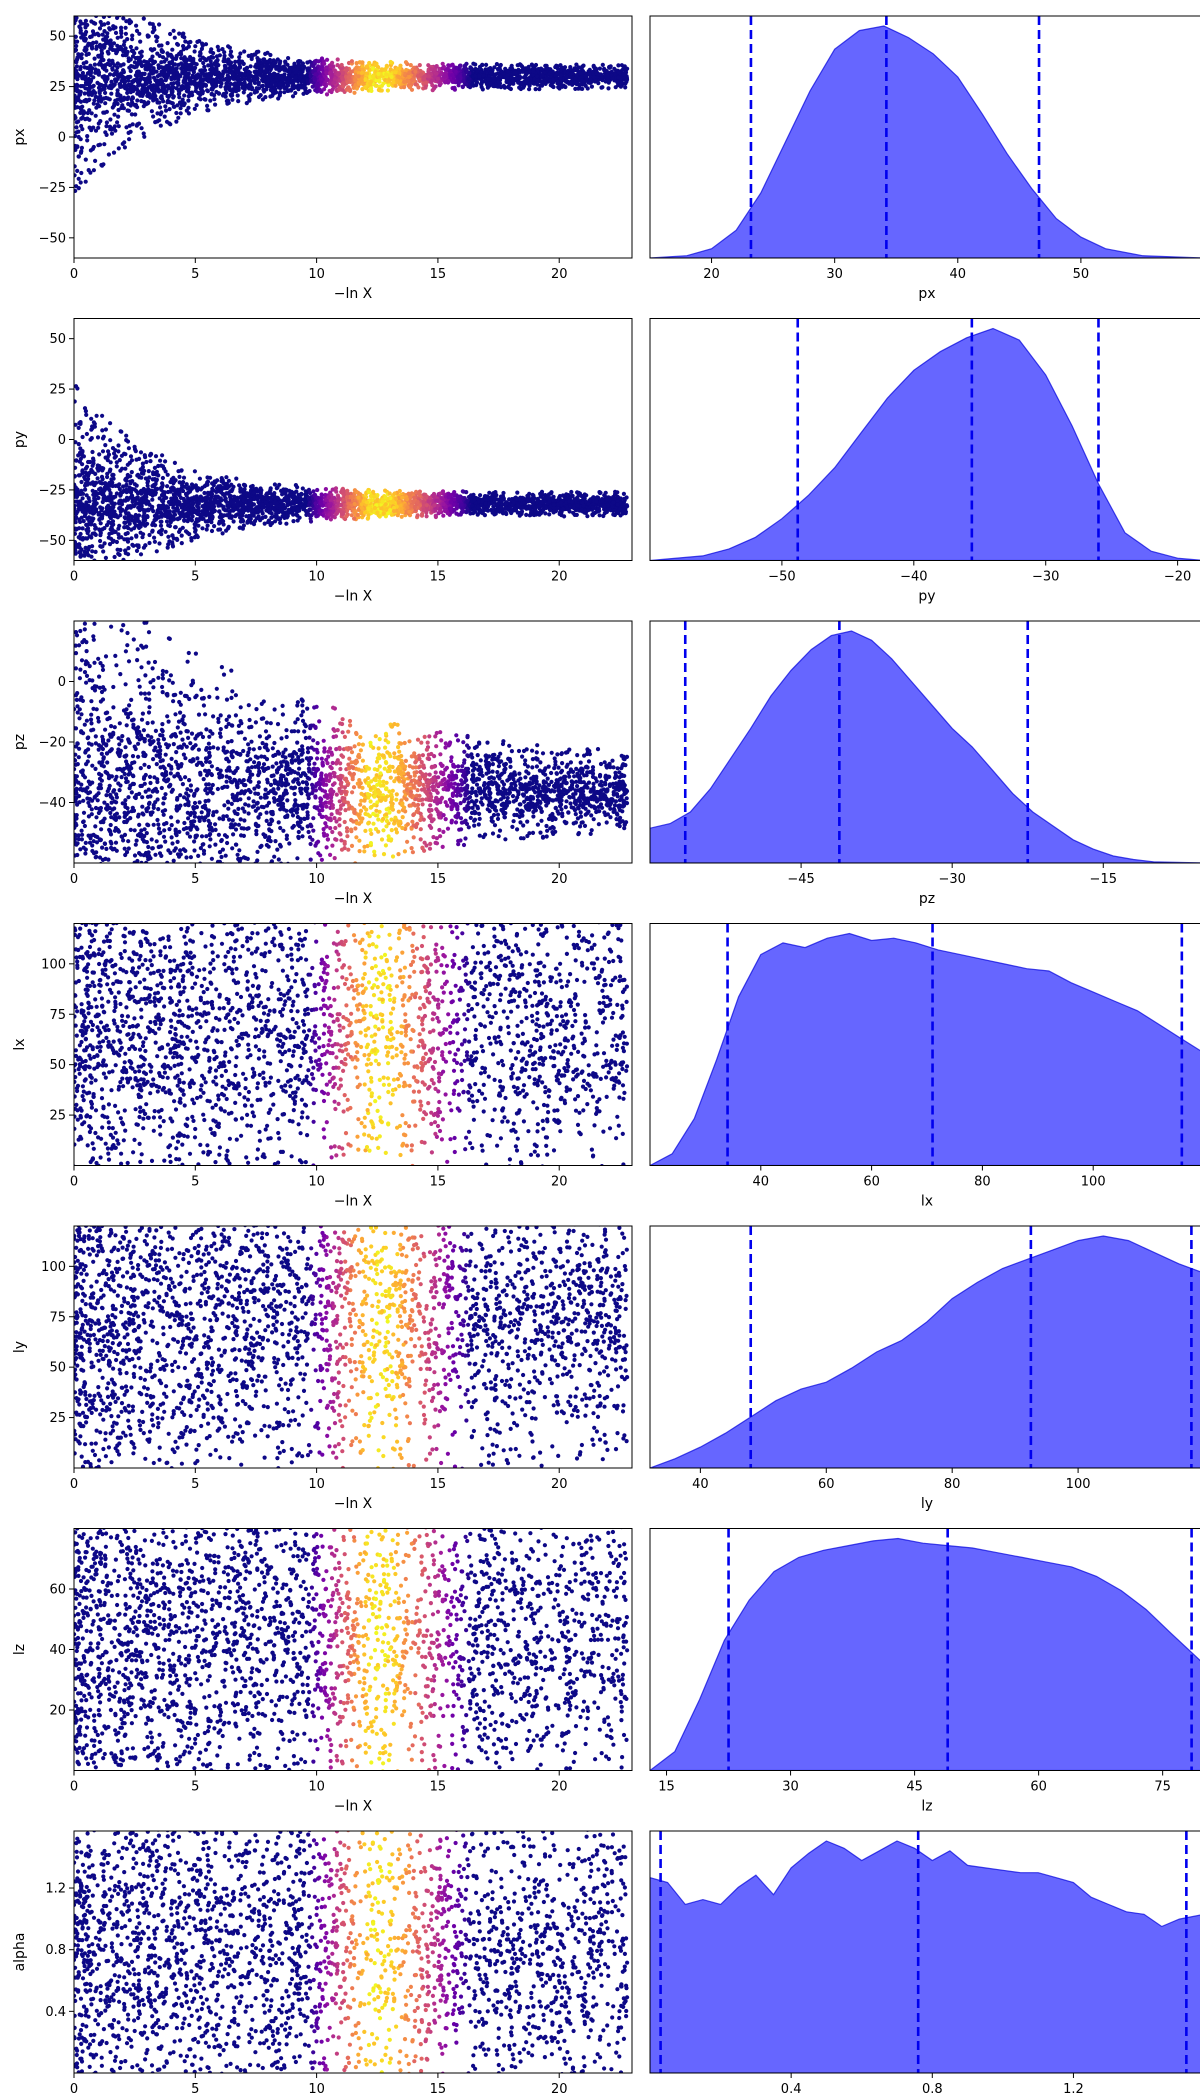 The image size is (1200, 2100). What do you see at coordinates (350, 96) in the screenshot?
I see `scatter-points-px` at bounding box center [350, 96].